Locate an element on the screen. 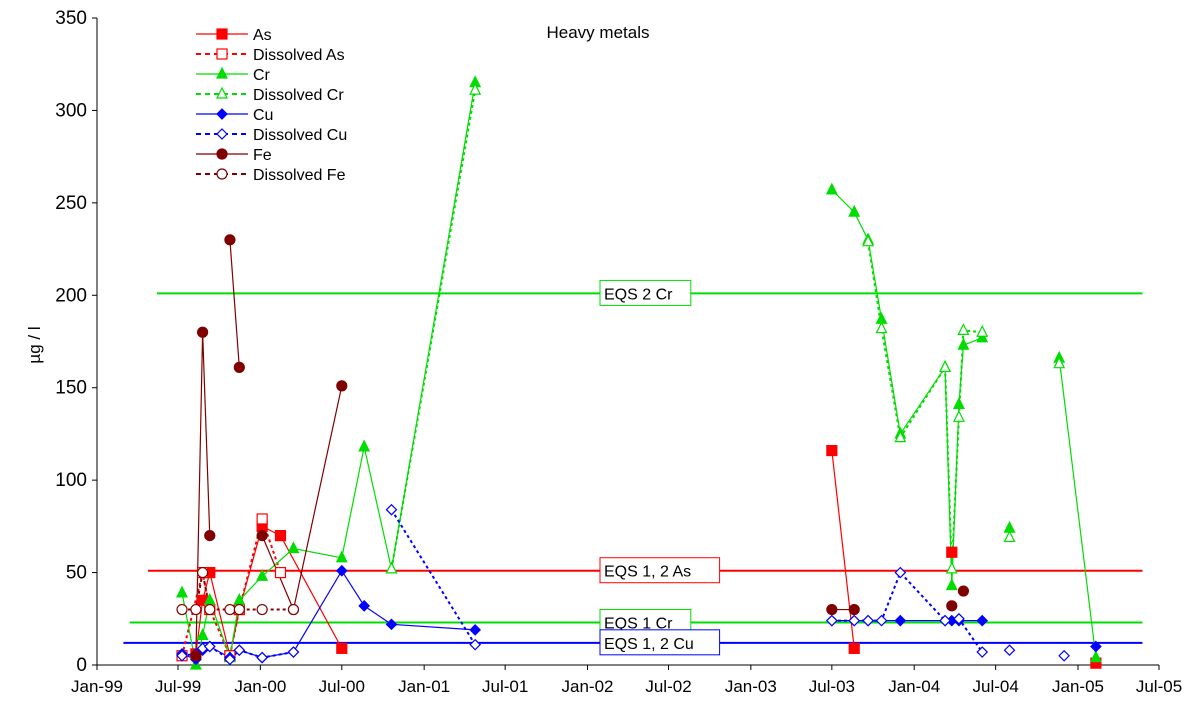  x-tick-label: Jul-03 is located at coordinates (832, 686).